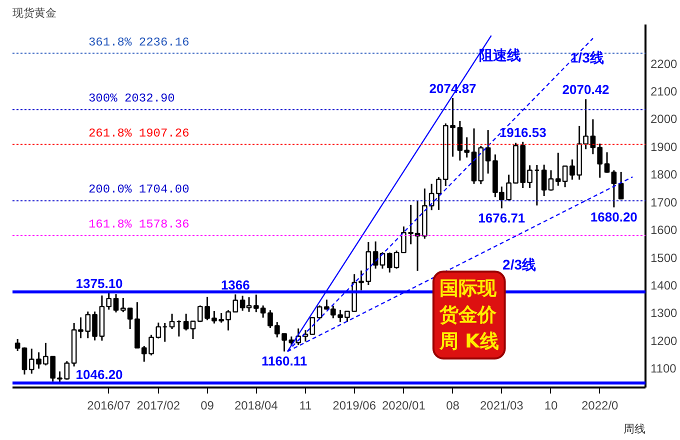 Image resolution: width=680 pixels, height=440 pixels. I want to click on y-tick-label: 1900, so click(664, 147).